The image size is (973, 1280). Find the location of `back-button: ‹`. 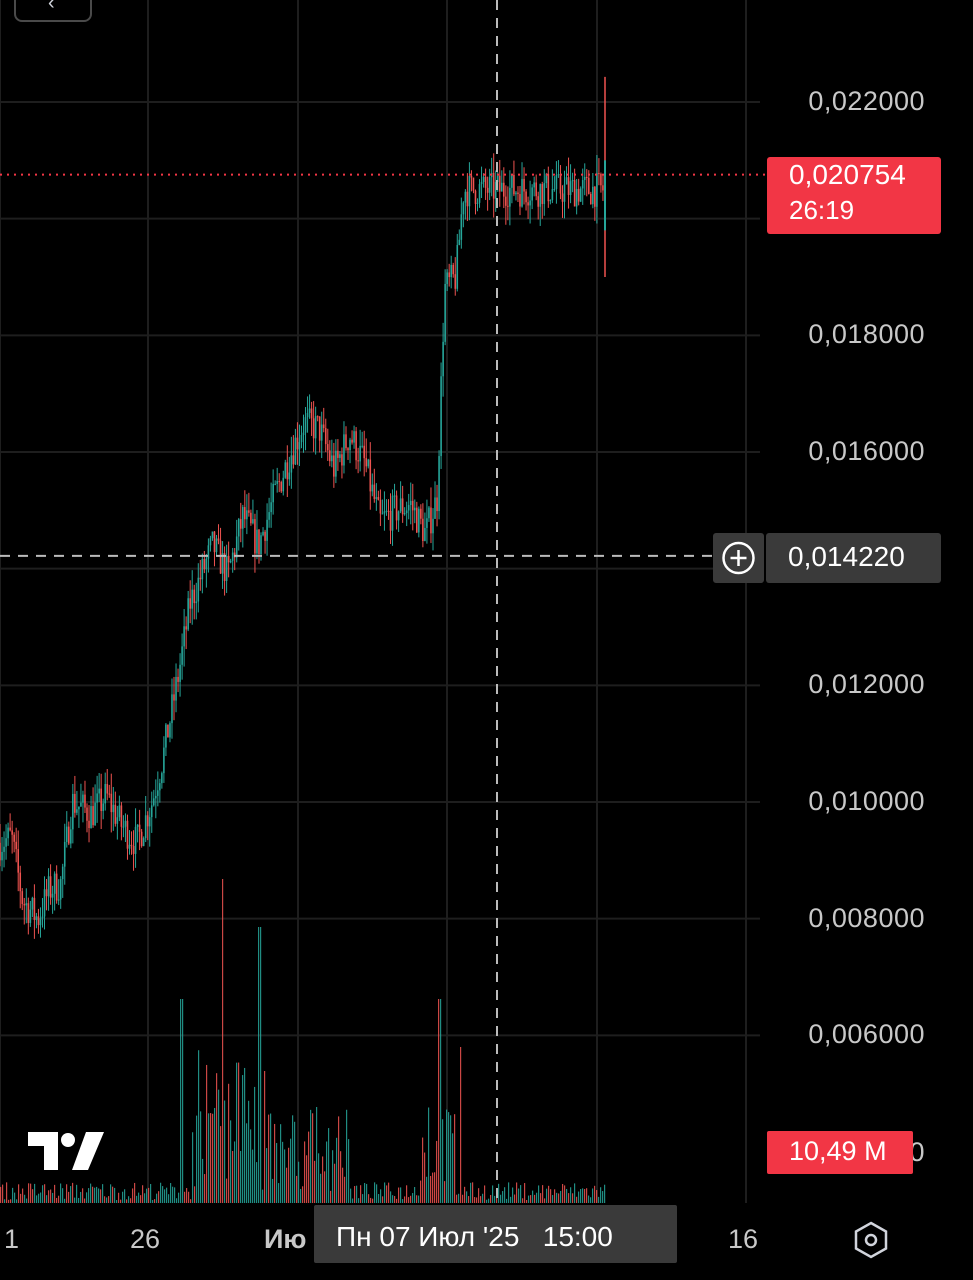

back-button: ‹ is located at coordinates (53, 11).